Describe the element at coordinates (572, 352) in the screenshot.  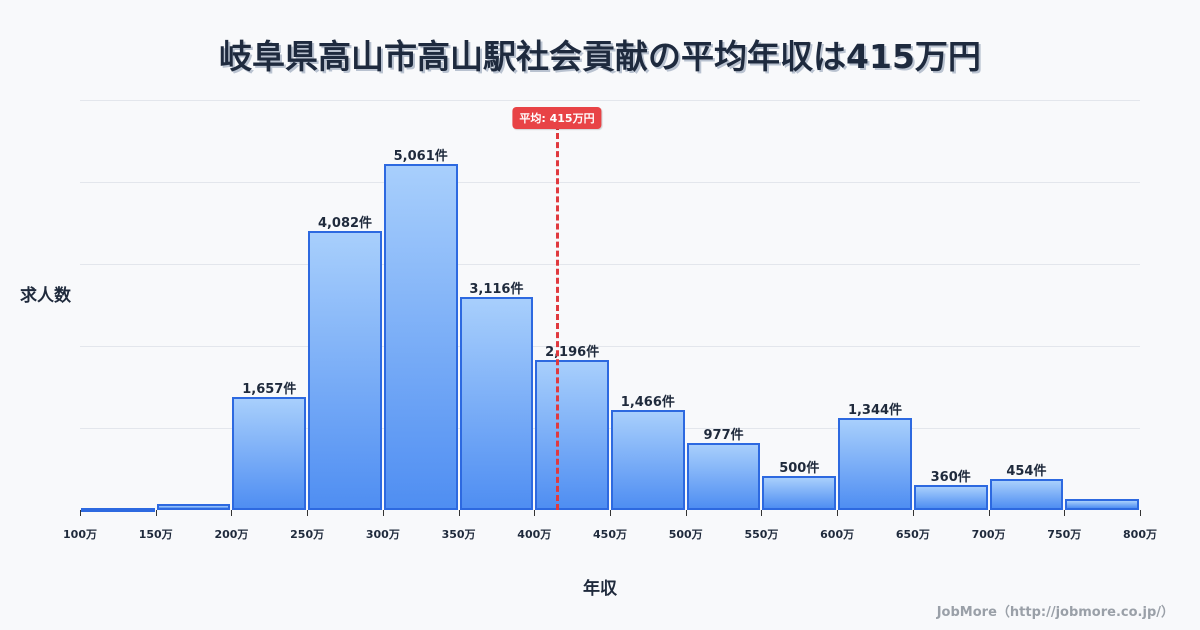
I see `bar-value-label: 2,196件` at that location.